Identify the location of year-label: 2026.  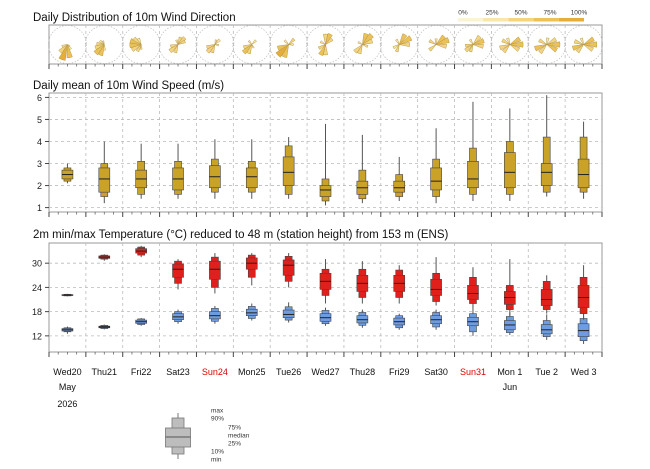
(67, 404).